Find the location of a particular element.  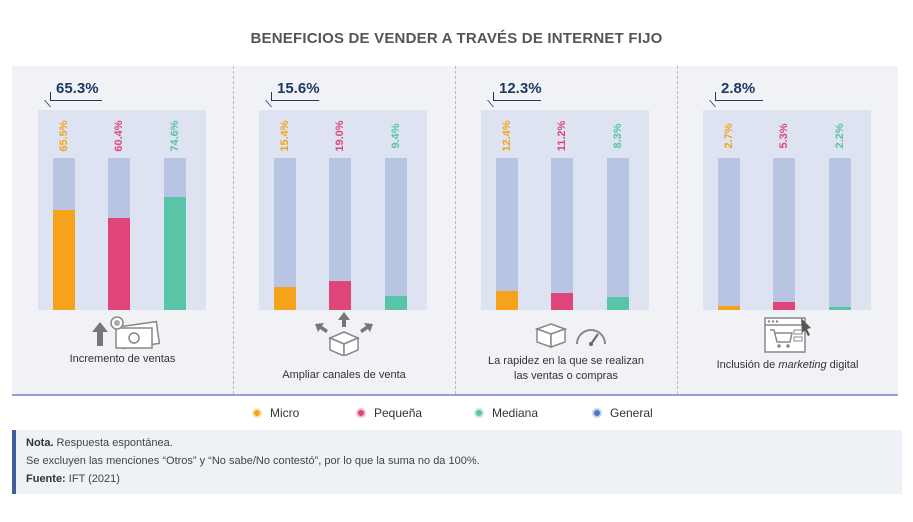

note-text: Respuesta espontánea. is located at coordinates (113, 443).